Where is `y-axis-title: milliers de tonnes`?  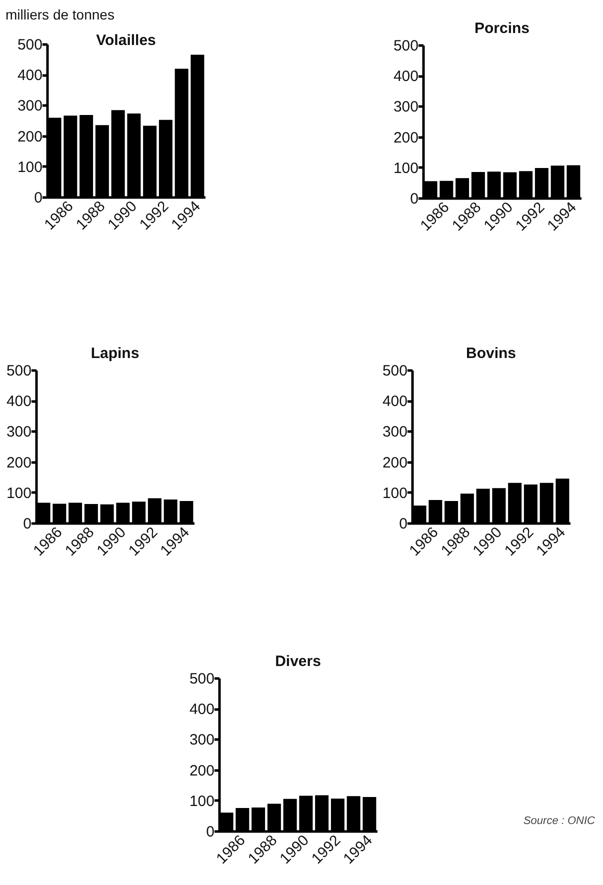
y-axis-title: milliers de tonnes is located at coordinates (60, 14).